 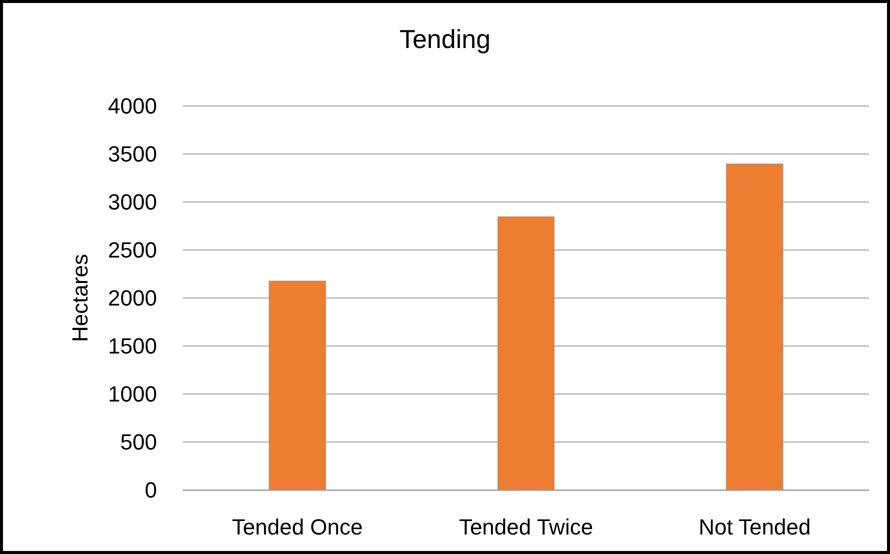 What do you see at coordinates (132, 202) in the screenshot?
I see `y-tick-label: 3000` at bounding box center [132, 202].